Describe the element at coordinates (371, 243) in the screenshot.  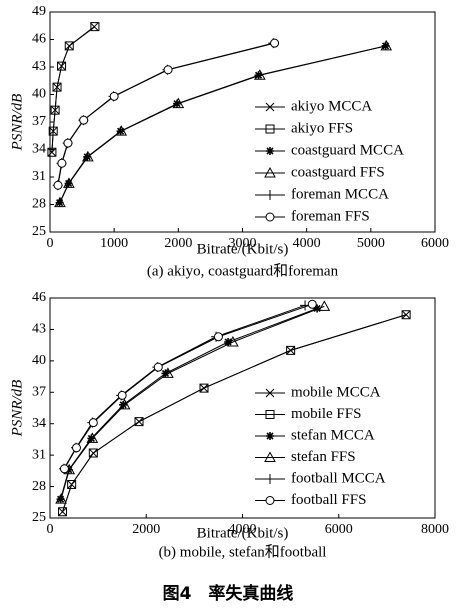
I see `x-tick-label: 5000` at that location.